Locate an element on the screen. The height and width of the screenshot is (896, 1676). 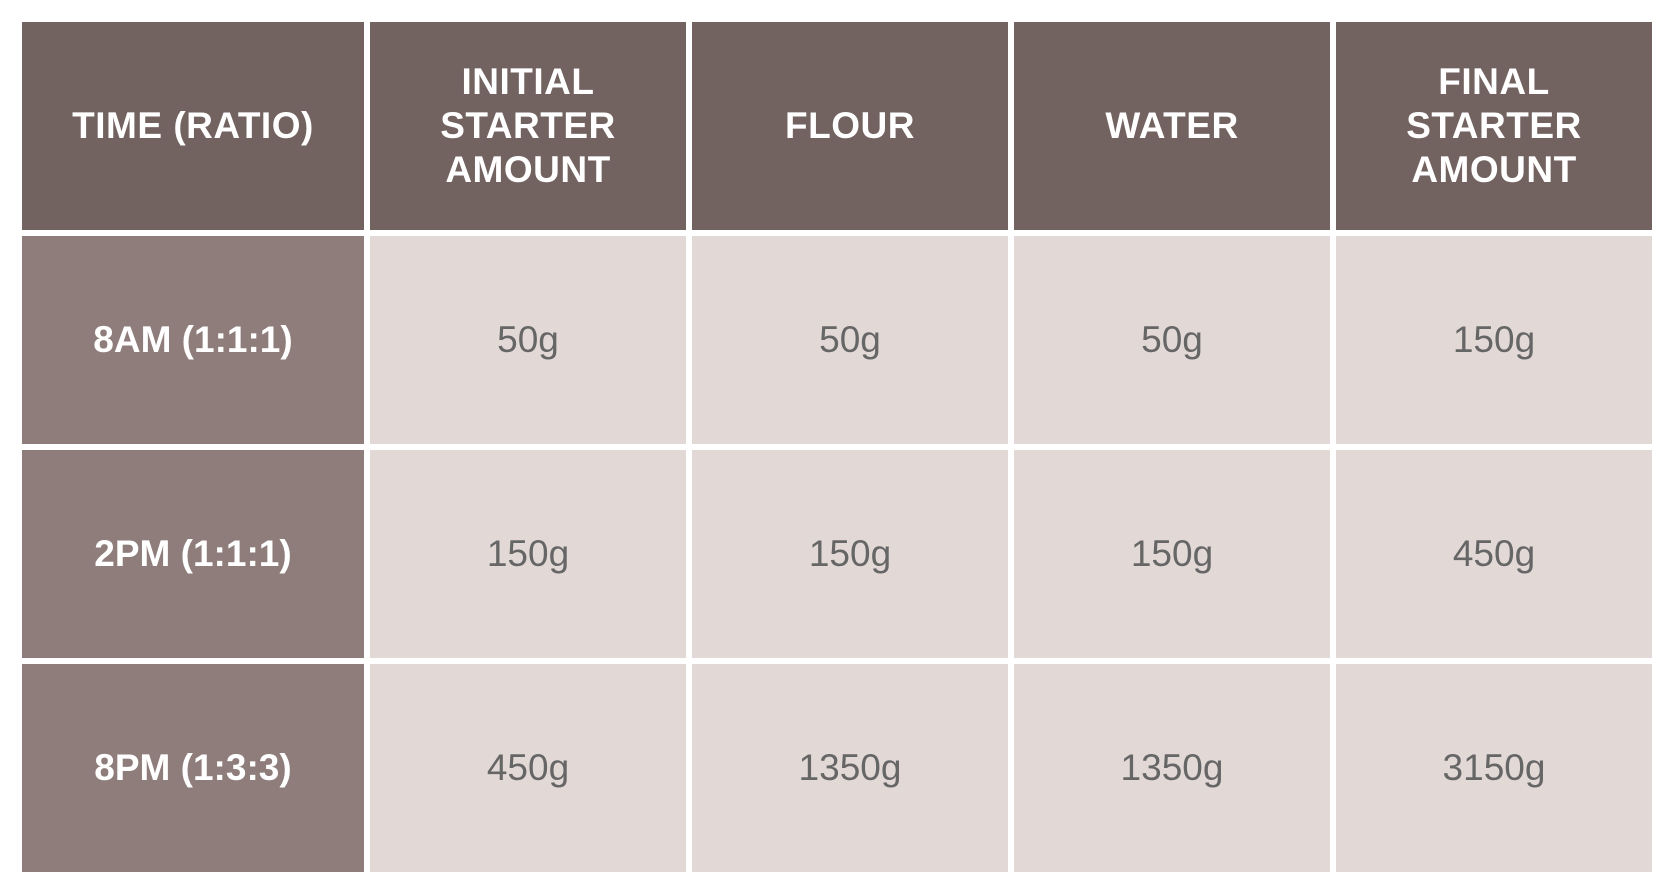
row-header: 2PM (1:1:1) is located at coordinates (193, 554).